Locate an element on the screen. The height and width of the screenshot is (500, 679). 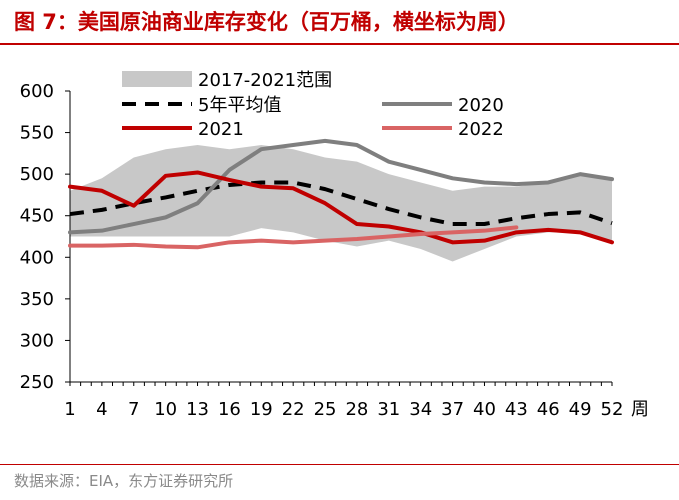
x-axis-label: 周 is located at coordinates (640, 409).